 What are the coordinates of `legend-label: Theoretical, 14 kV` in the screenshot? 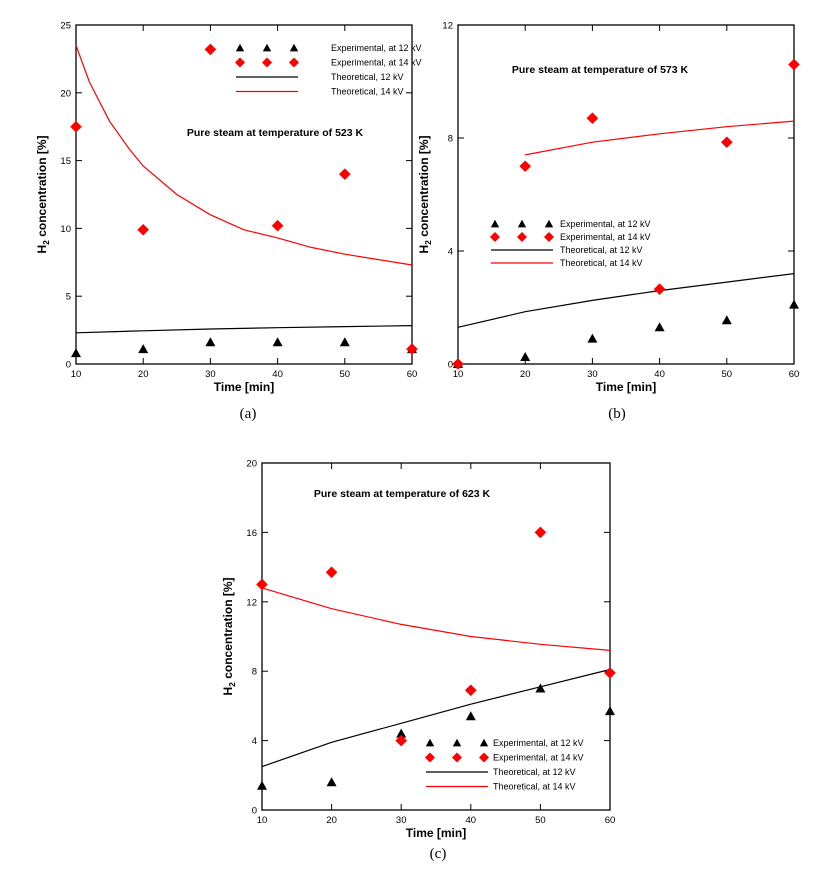 It's located at (367, 92).